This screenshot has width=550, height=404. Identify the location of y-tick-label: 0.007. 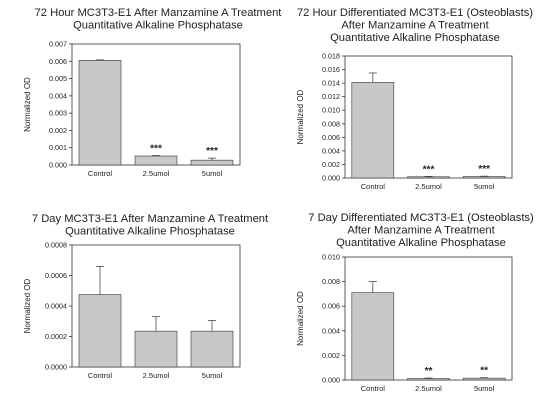
(58, 44).